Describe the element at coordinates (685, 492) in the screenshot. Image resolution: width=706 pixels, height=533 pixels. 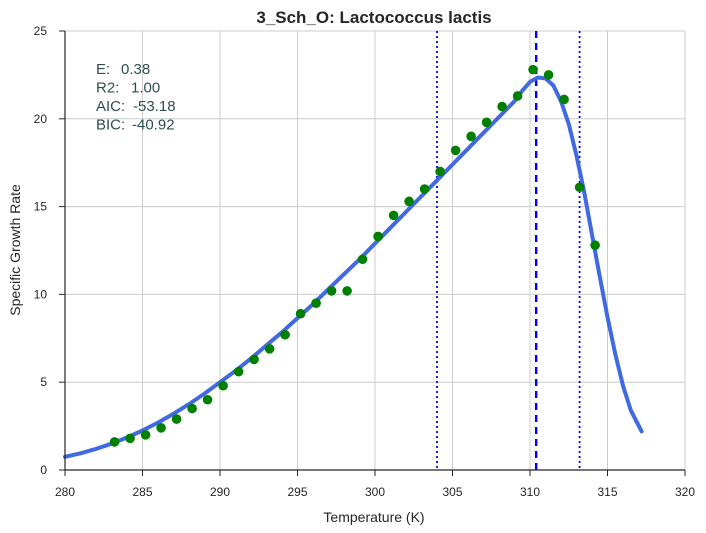
I see `x-tick-label: 320` at that location.